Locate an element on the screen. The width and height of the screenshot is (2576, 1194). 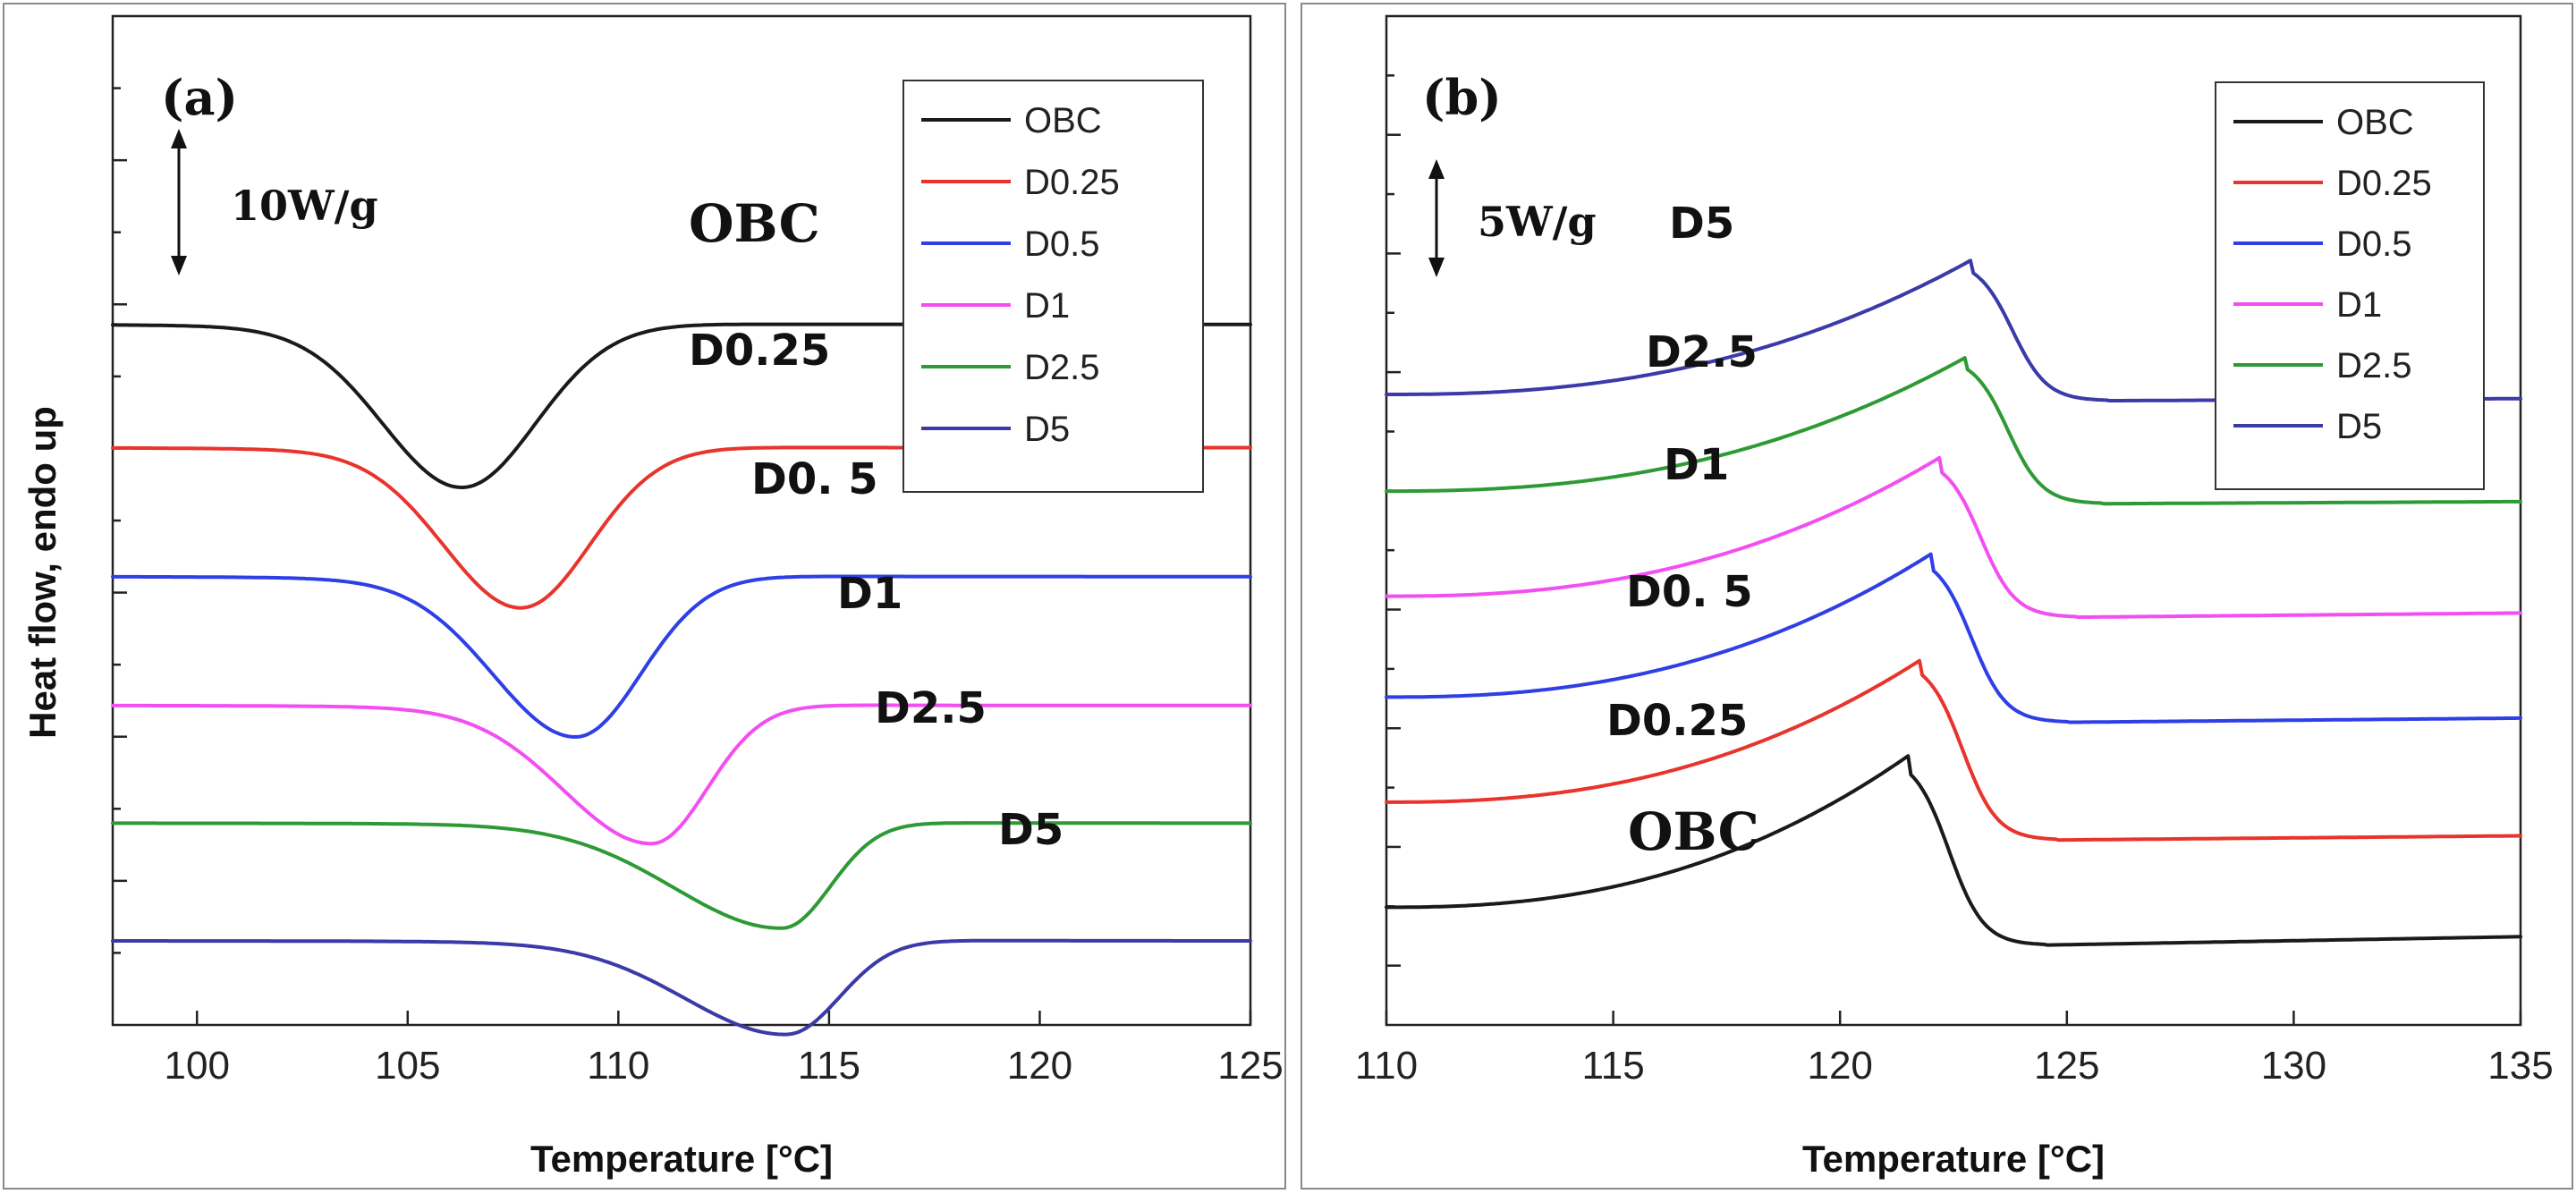
panel-a-legend: OBC D0.25 D0.5 D1 D2.5 D5 is located at coordinates (1053, 286).